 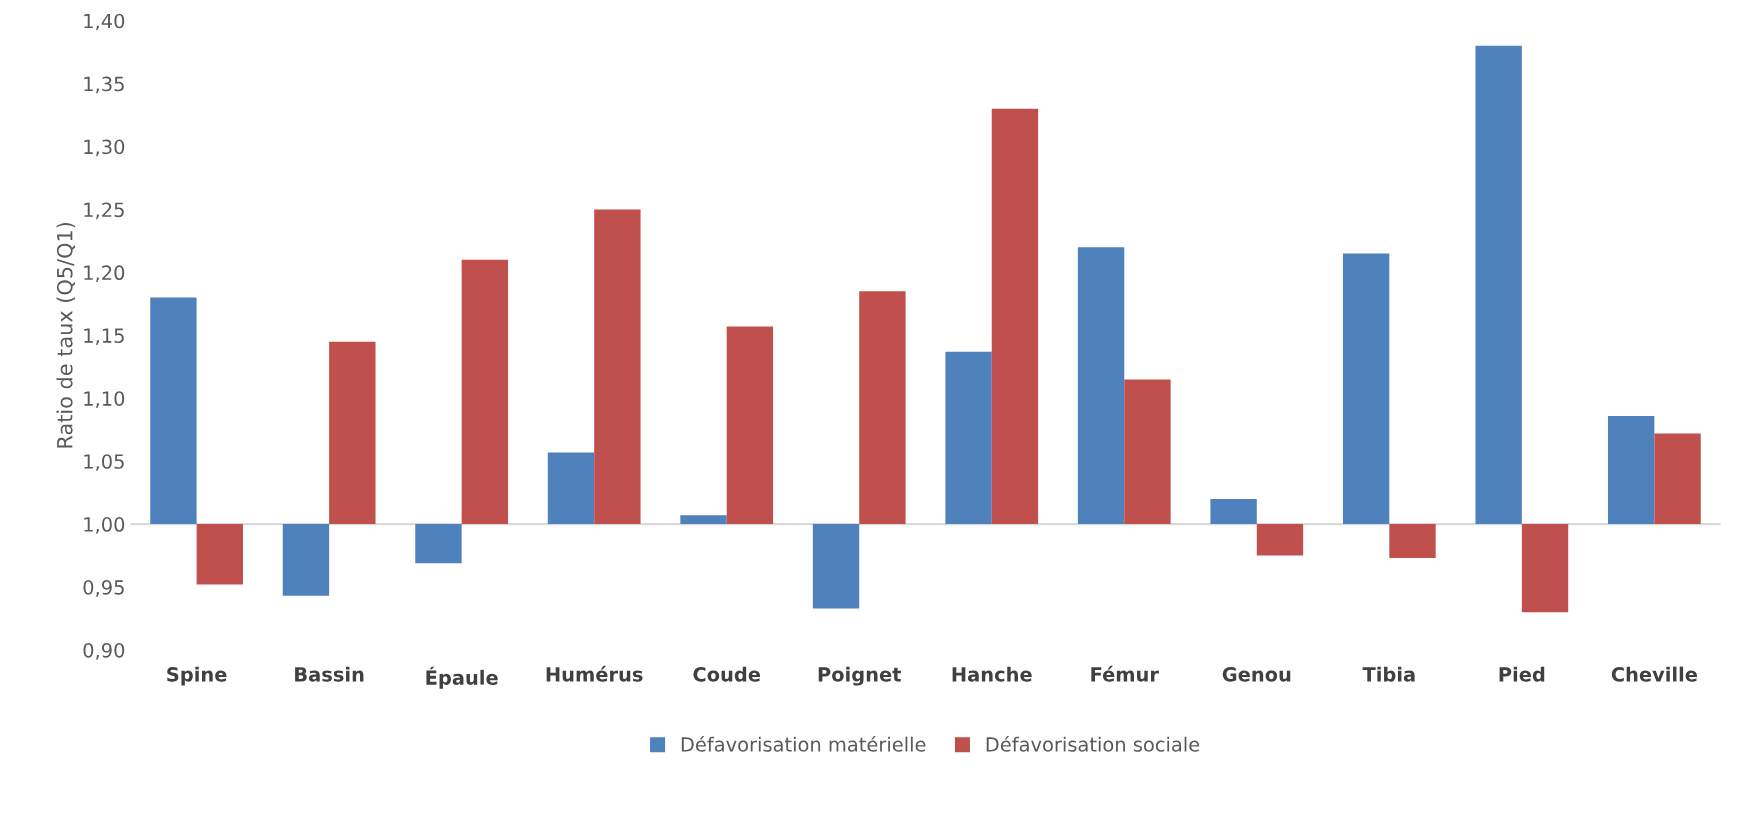 I want to click on y-tick-label: 1,40, so click(x=104, y=22).